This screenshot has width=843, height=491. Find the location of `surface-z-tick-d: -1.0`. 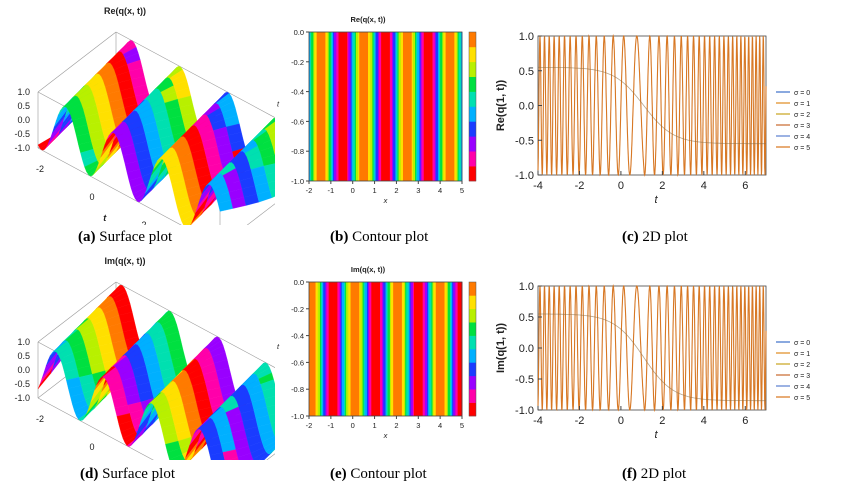

surface-z-tick-d: -1.0 is located at coordinates (22, 398).